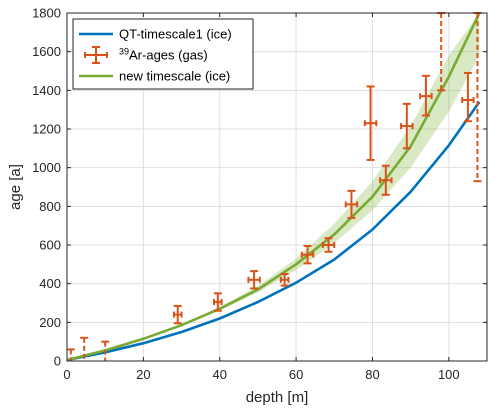  Describe the element at coordinates (46, 167) in the screenshot. I see `y-tick-label: 1000` at that location.